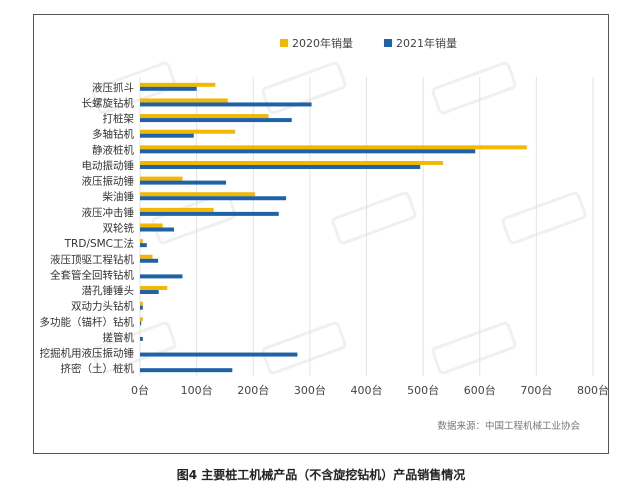 This screenshot has width=642, height=494. Describe the element at coordinates (367, 390) in the screenshot. I see `x-tick-label: 400台` at that location.